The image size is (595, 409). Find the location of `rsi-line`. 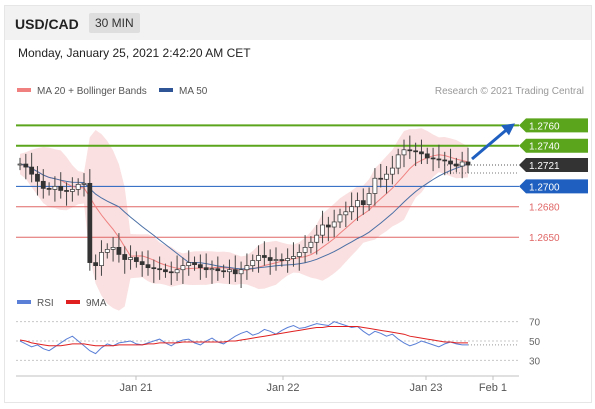

rsi-line is located at coordinates (243, 338).